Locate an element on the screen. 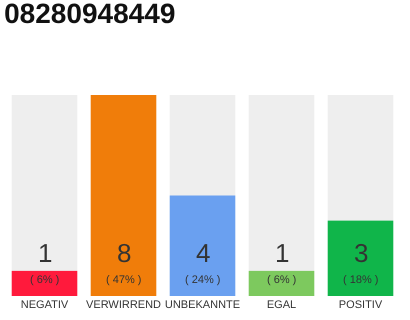  x-tick-label: VERWIRREND is located at coordinates (124, 305).